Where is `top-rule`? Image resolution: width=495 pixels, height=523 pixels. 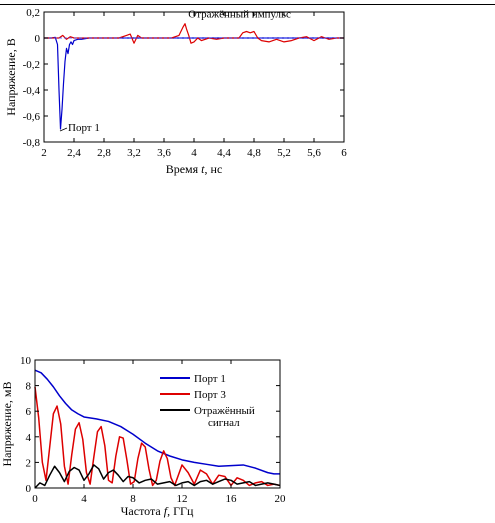
top-rule is located at coordinates (247, 4).